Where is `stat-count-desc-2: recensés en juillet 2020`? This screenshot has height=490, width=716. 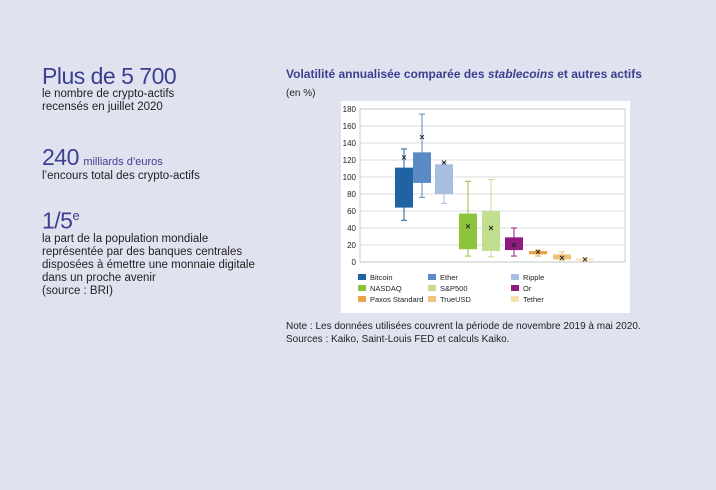
stat-count-desc-2: recensés en juillet 2020 is located at coordinates (102, 107).